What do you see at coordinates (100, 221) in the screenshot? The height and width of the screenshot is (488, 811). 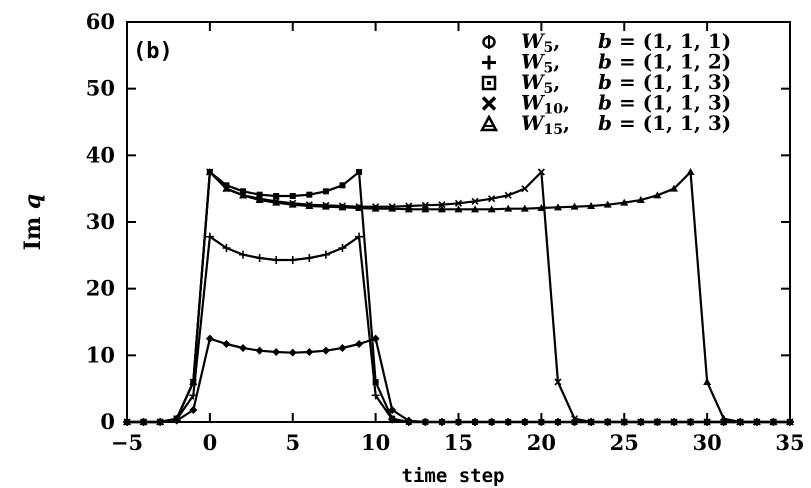 I see `y-tick-label: 30` at bounding box center [100, 221].